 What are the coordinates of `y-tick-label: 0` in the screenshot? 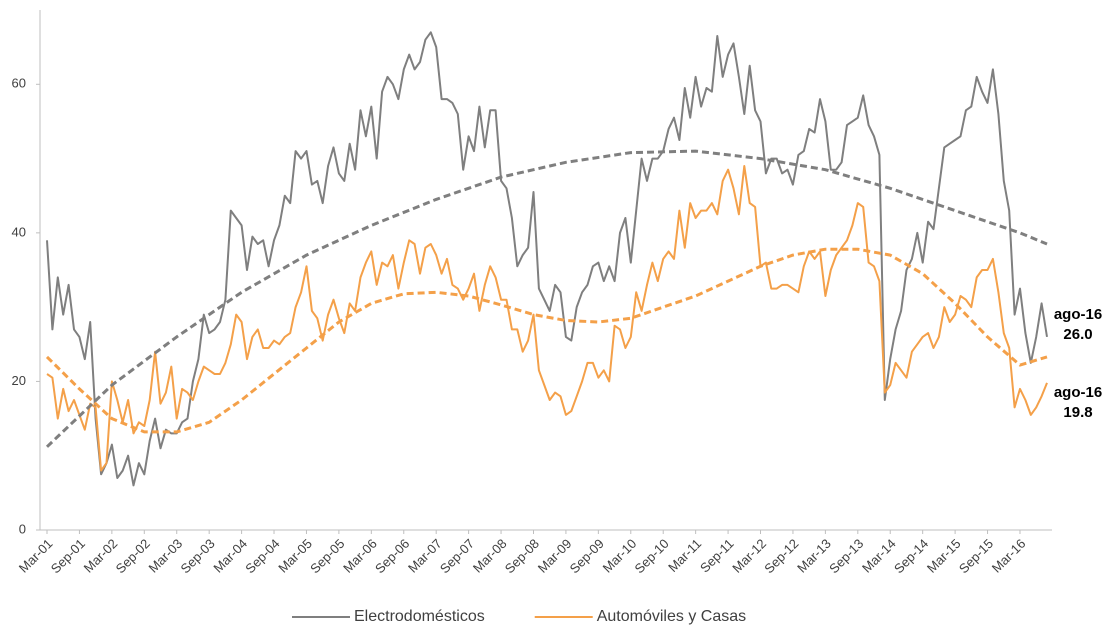 It's located at (22, 528).